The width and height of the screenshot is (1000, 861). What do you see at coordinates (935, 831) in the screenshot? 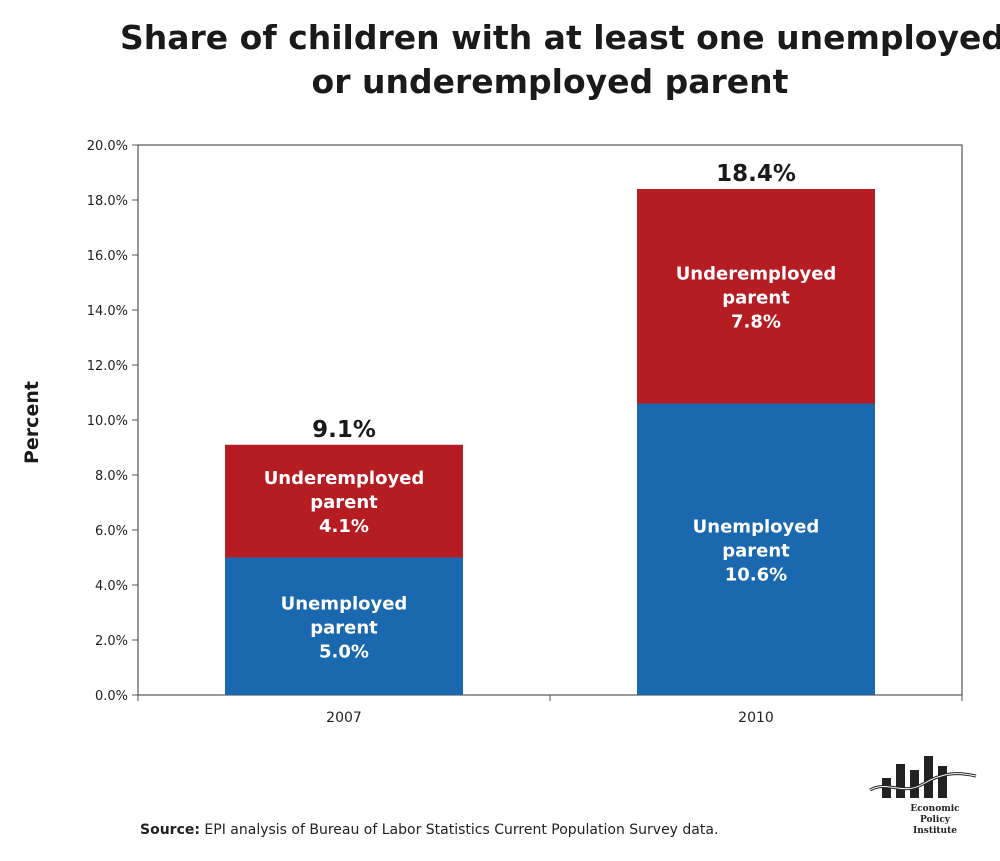
I see `logo-line-3: Institute` at bounding box center [935, 831].